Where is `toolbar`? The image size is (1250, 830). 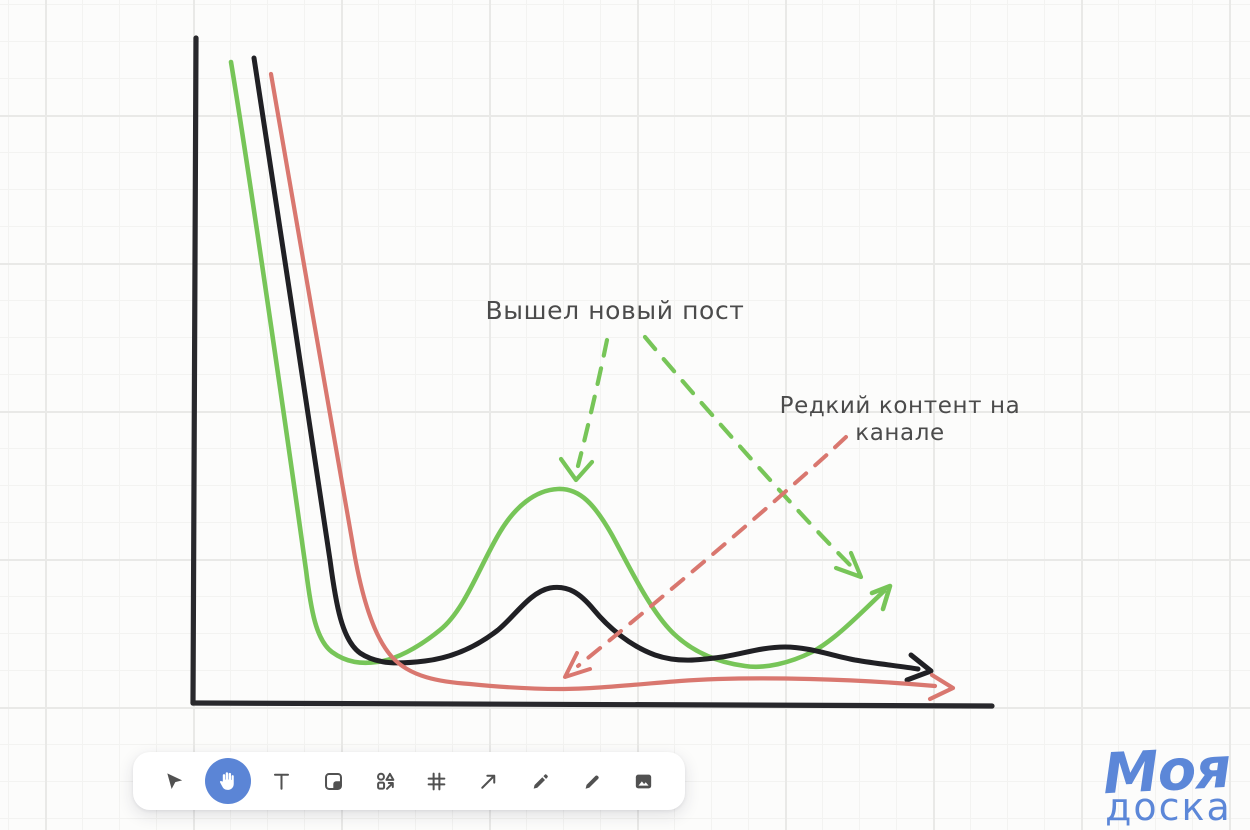
toolbar is located at coordinates (409, 781).